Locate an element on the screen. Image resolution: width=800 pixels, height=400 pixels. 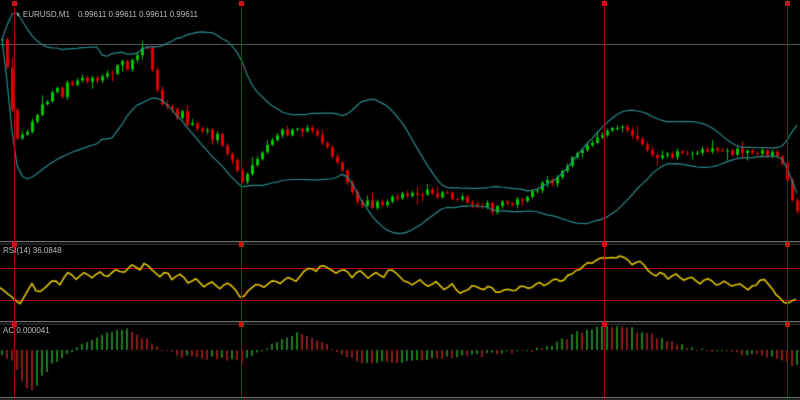
symbol-period-label: EURUSD,M1 is located at coordinates (46, 14).